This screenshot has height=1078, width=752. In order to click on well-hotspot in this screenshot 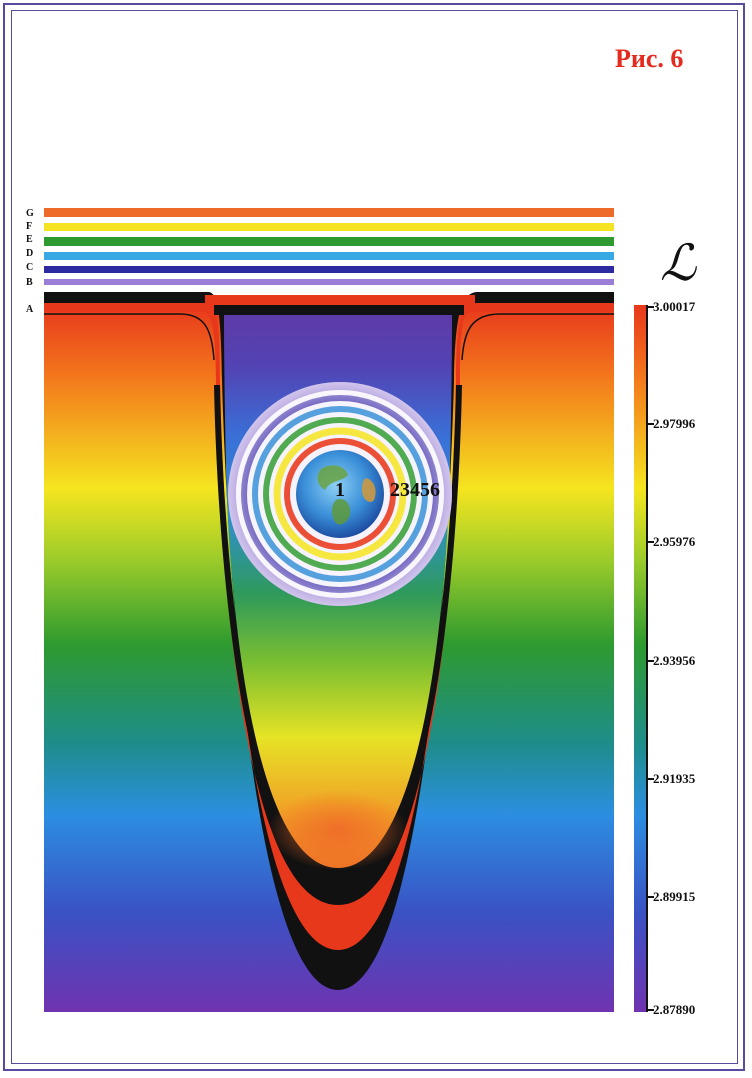, I will do `click(338, 830)`.